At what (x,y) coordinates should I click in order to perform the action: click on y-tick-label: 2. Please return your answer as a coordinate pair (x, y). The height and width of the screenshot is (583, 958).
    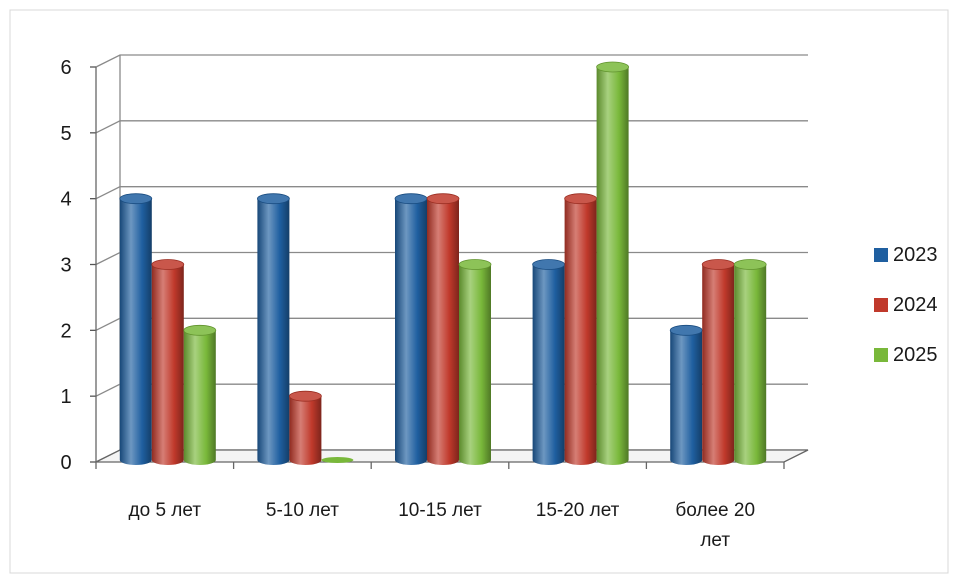
    Looking at the image, I should click on (65, 331).